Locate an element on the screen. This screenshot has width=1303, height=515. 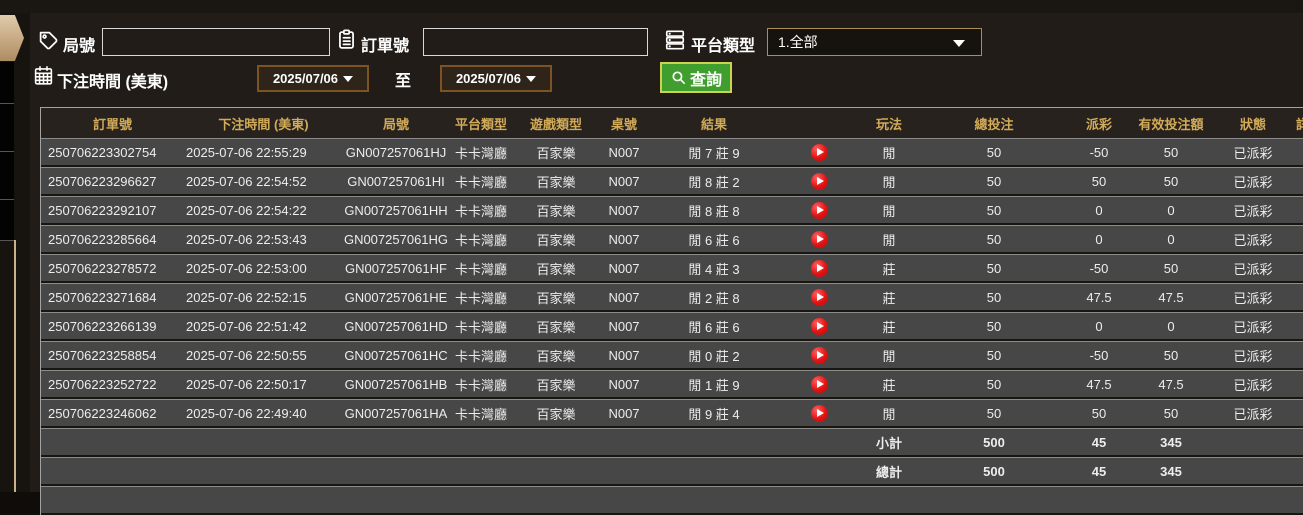
cell-time: 2025-07-06 22:50:55 is located at coordinates (263, 355).